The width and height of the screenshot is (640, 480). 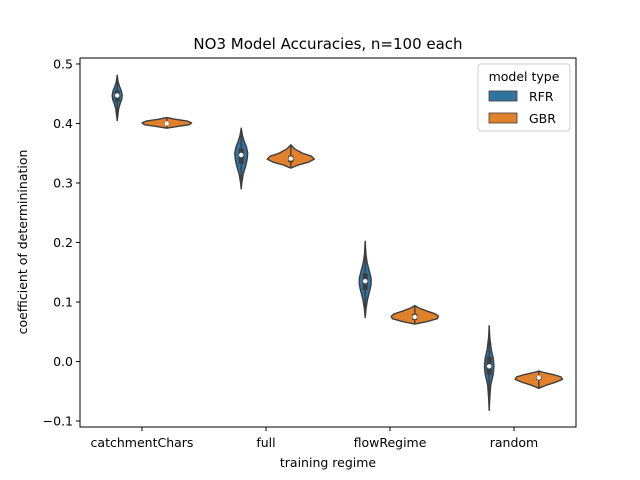 What do you see at coordinates (524, 97) in the screenshot?
I see `legend: model type RFR GBR` at bounding box center [524, 97].